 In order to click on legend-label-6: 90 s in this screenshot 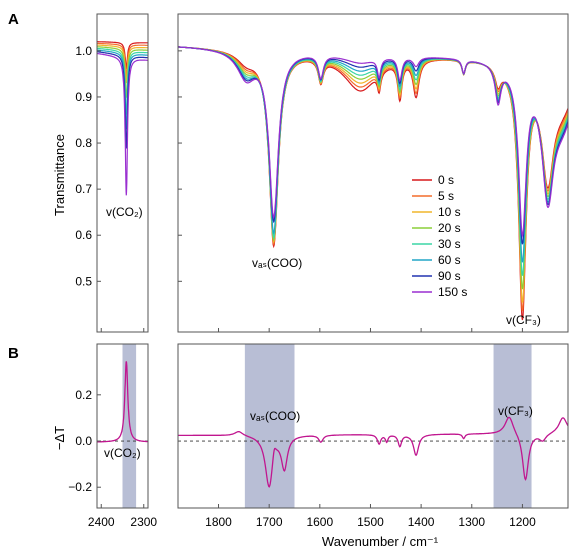, I will do `click(449, 276)`.